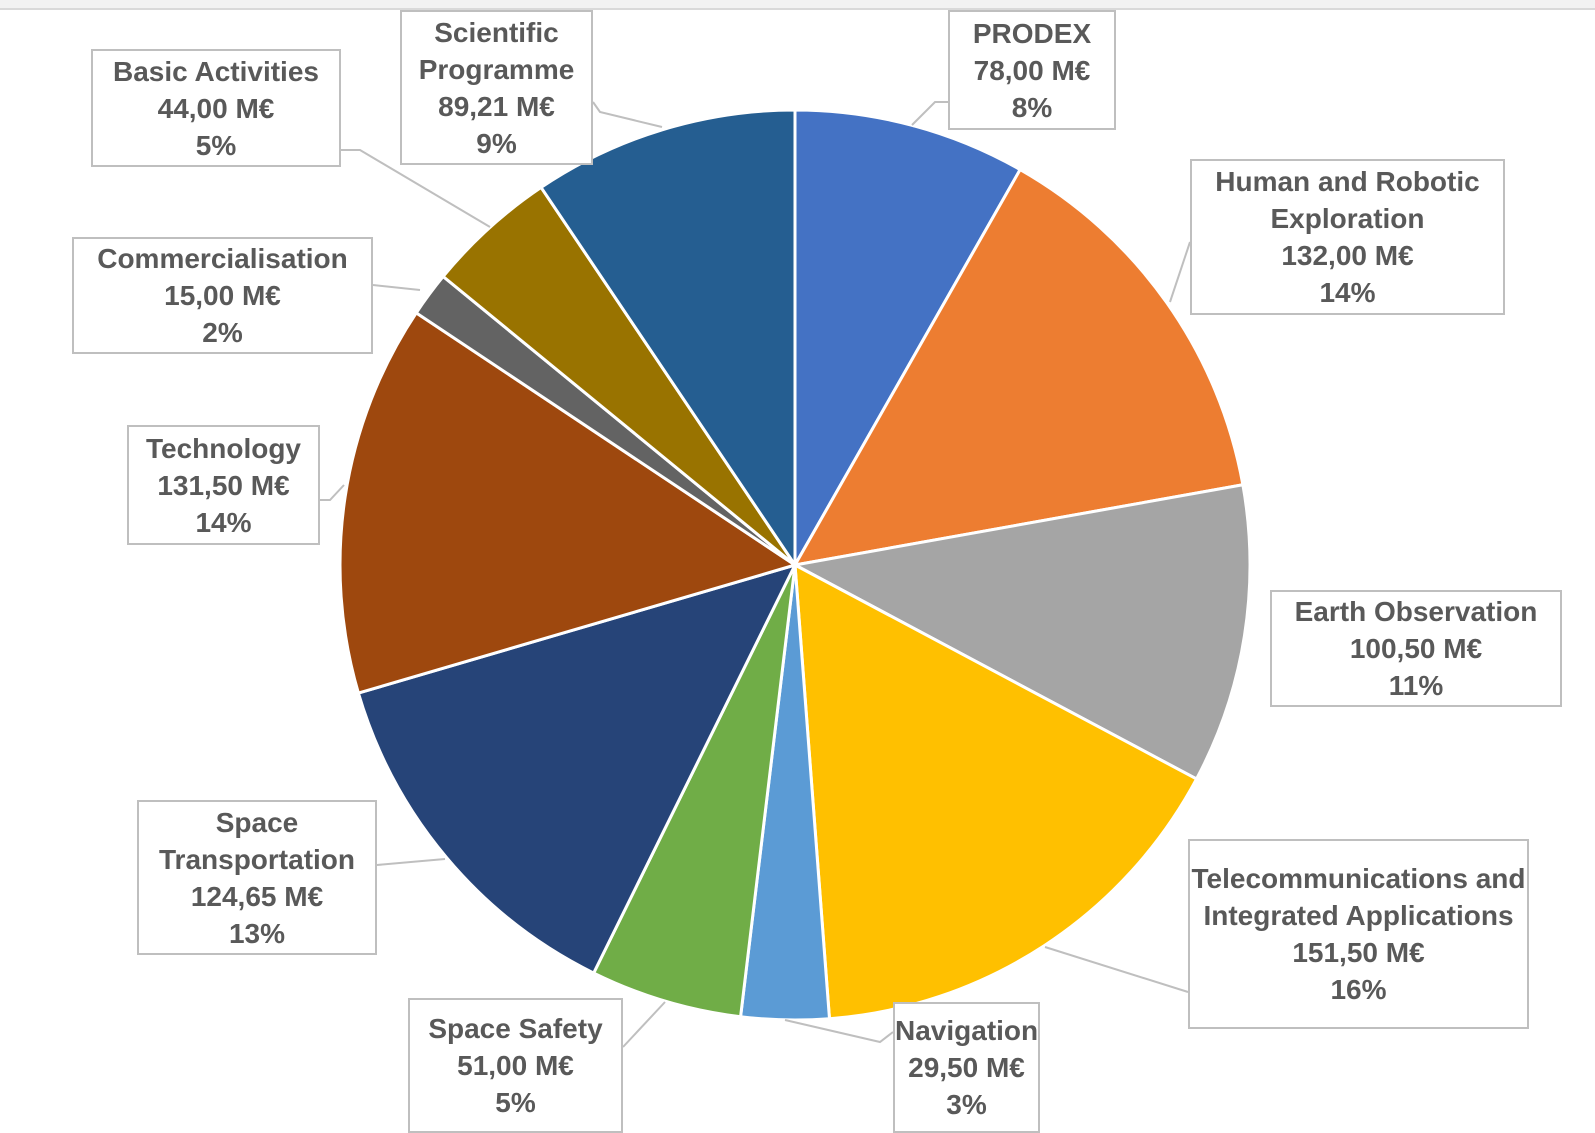  I want to click on data-label: Basic Activities 44,00 M€ 5%, so click(216, 108).